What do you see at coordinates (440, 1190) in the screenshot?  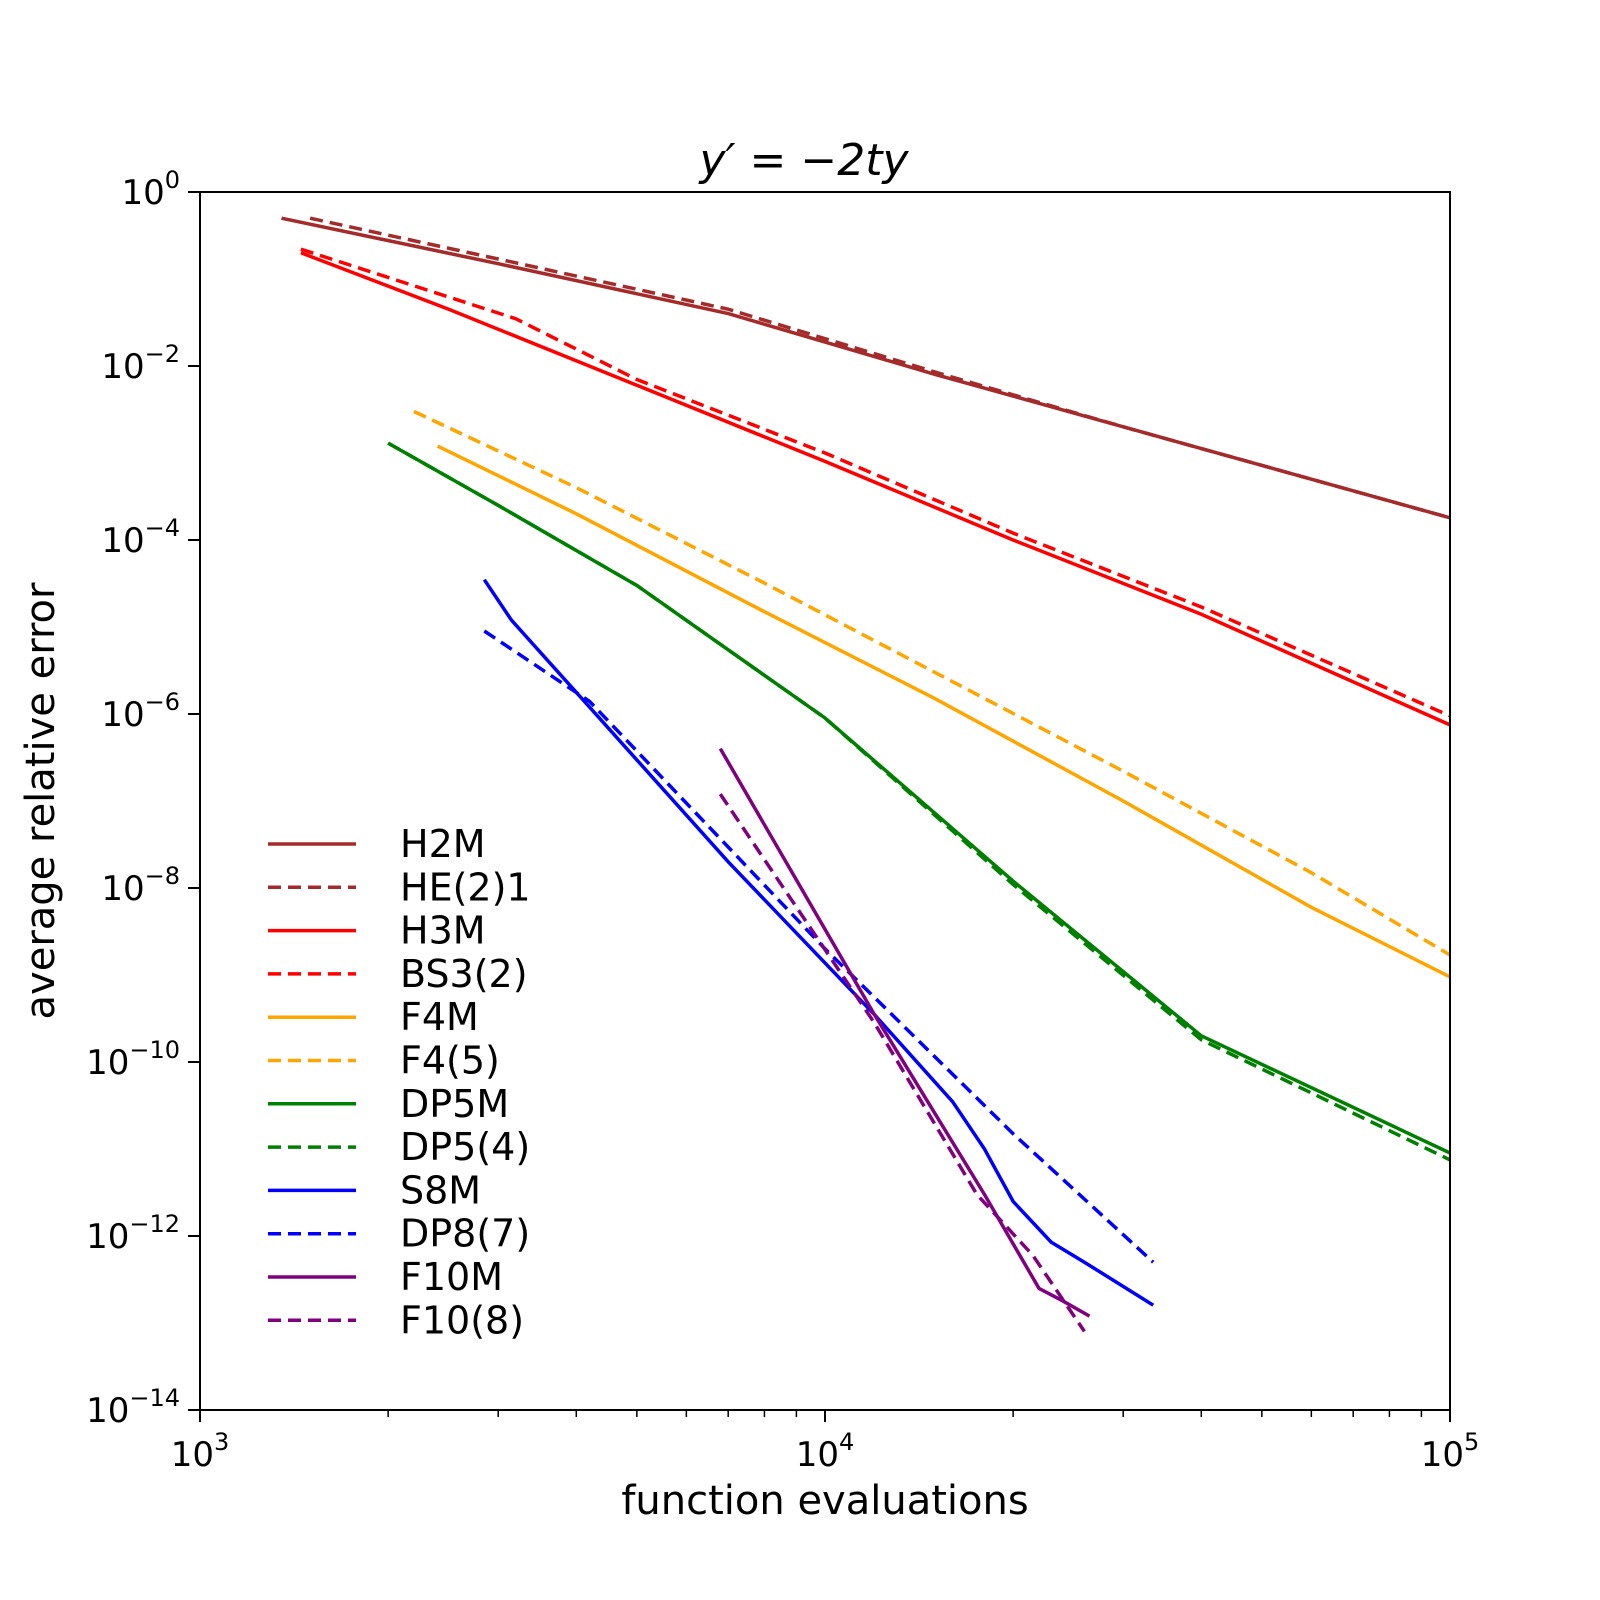 I see `legend-label-8: S8M` at bounding box center [440, 1190].